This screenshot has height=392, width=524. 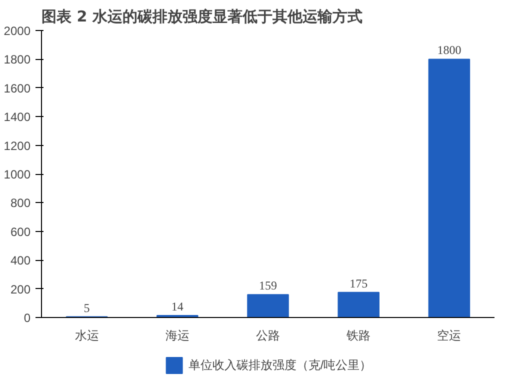 I want to click on data-label: 14, so click(x=177, y=306).